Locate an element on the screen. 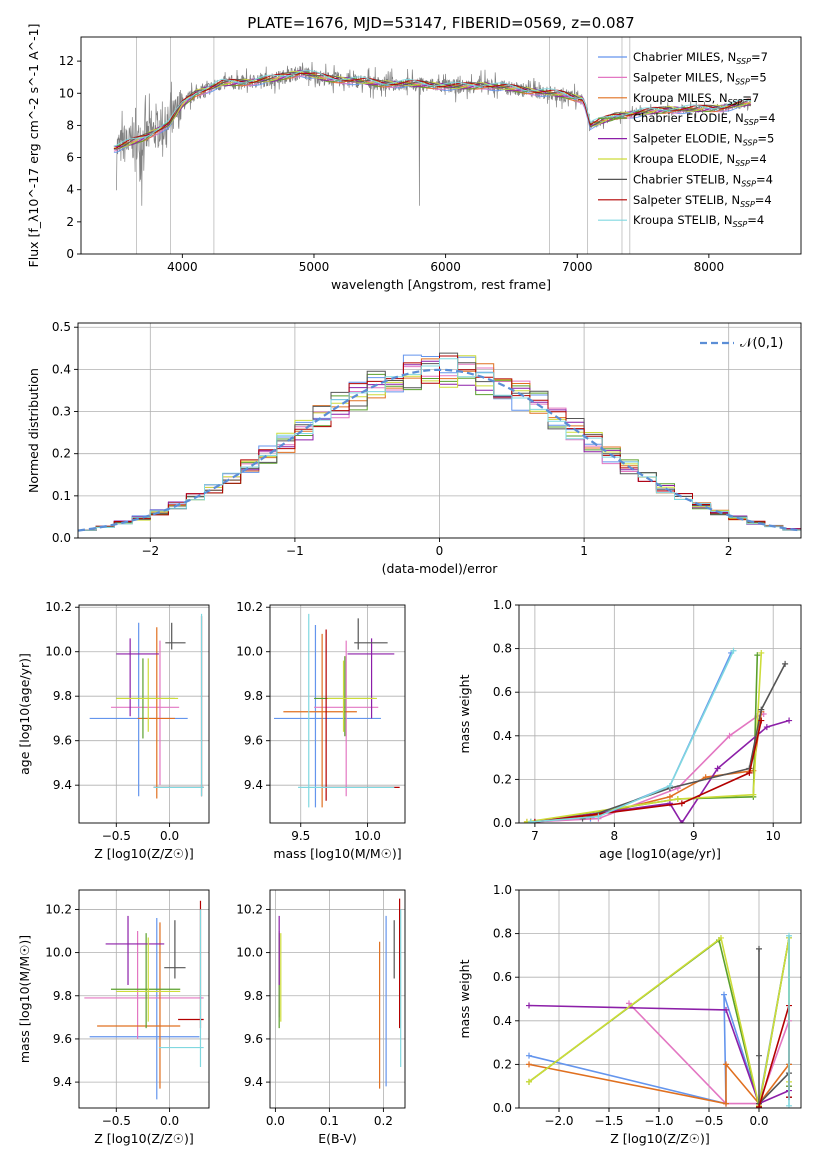 The image size is (819, 1170). y-tick-label: 0.6 is located at coordinates (502, 692).